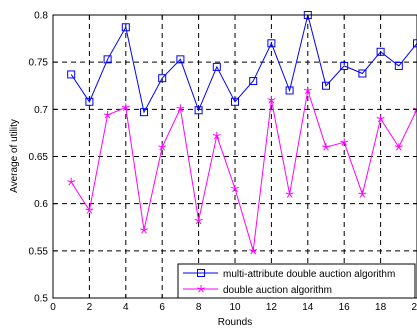  I want to click on y-tick-label-5: 0.75, so click(39, 63).